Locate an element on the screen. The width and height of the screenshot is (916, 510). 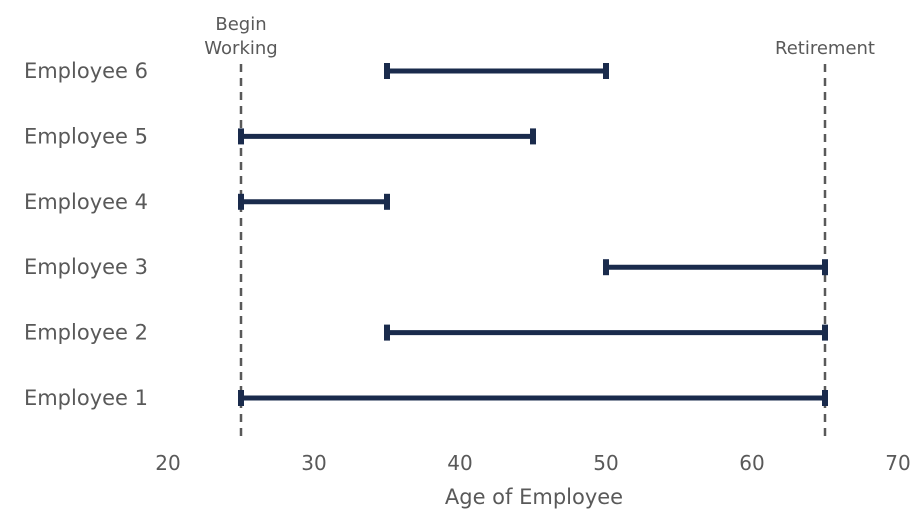
reference-label-2: Retirement is located at coordinates (825, 48).